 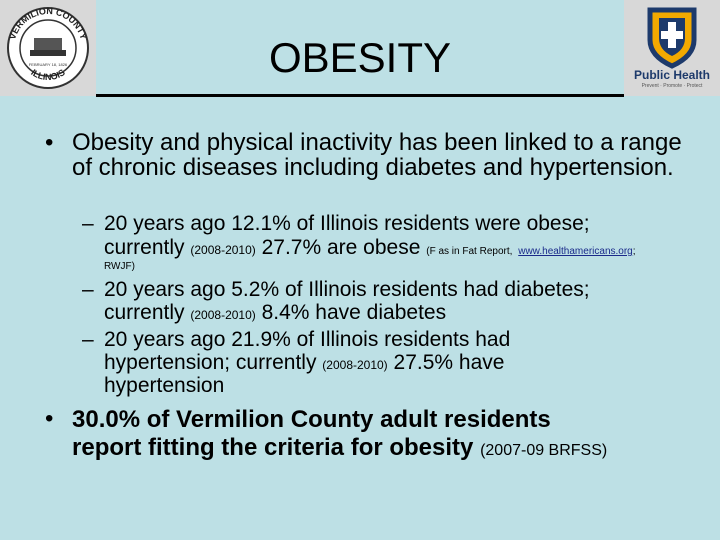 I want to click on public-health-text: Public Health, so click(x=672, y=75).